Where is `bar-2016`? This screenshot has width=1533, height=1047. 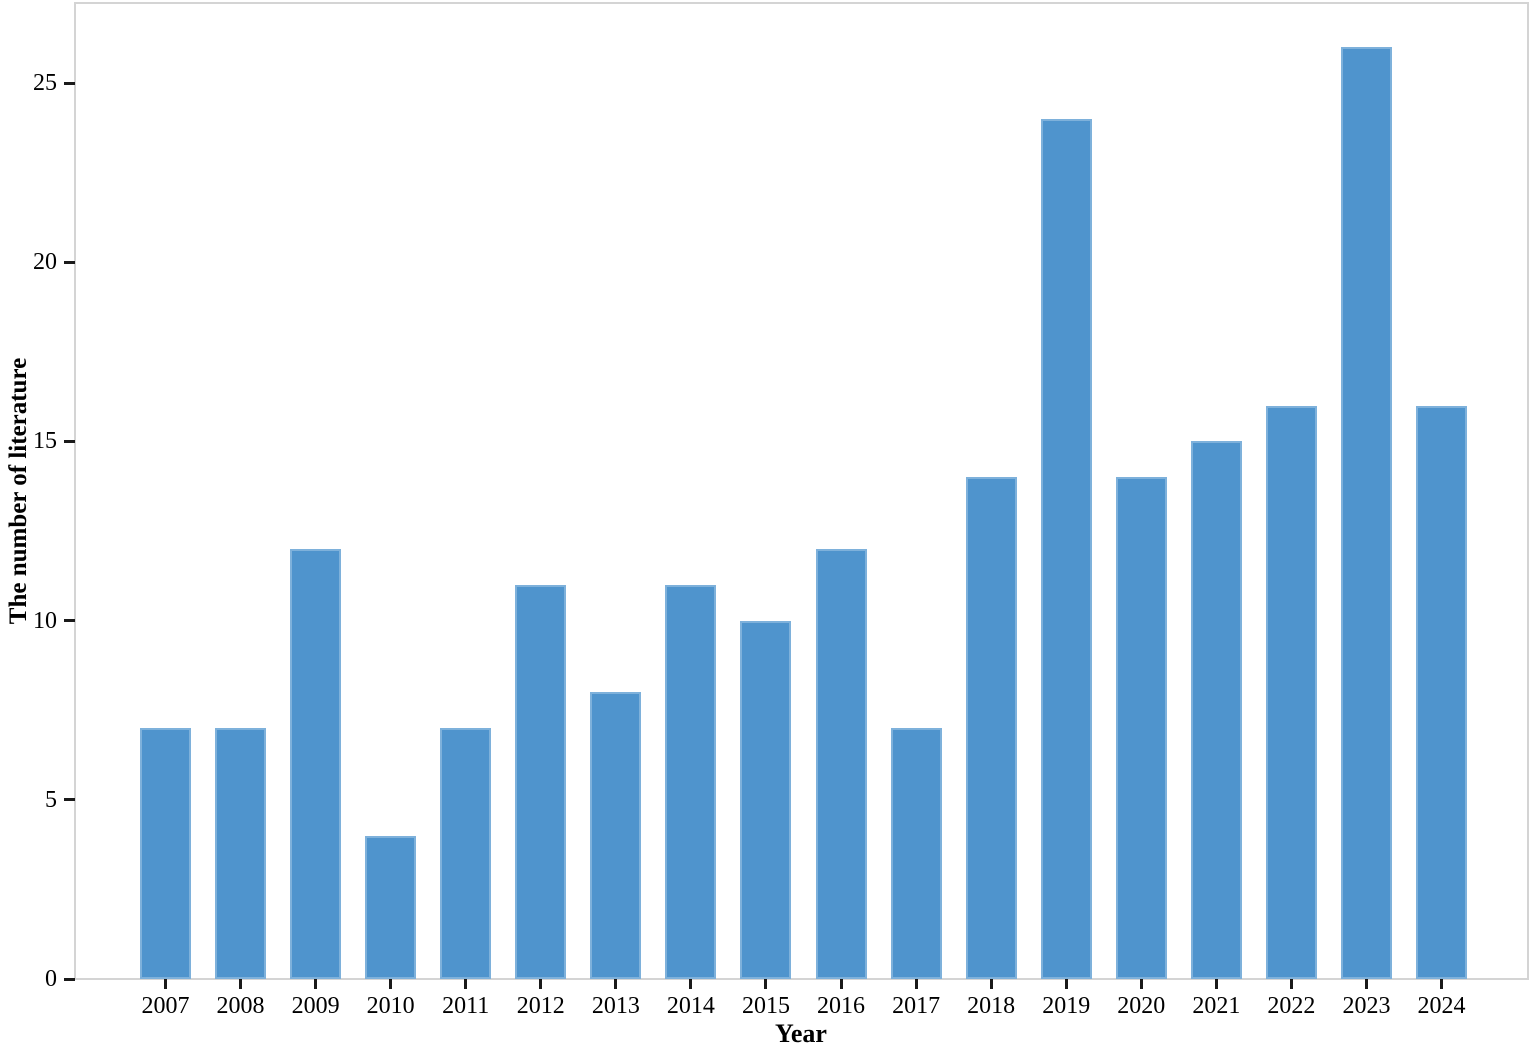 bar-2016 is located at coordinates (841, 764).